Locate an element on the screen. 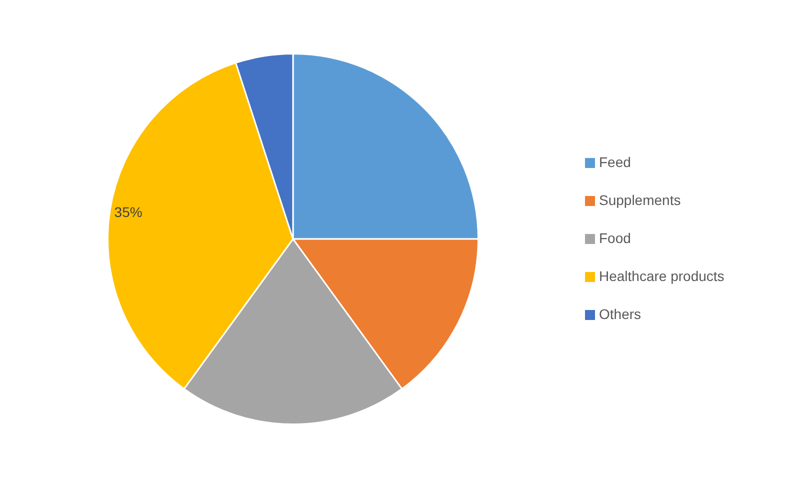 The height and width of the screenshot is (482, 800). legend-label: Others is located at coordinates (620, 314).